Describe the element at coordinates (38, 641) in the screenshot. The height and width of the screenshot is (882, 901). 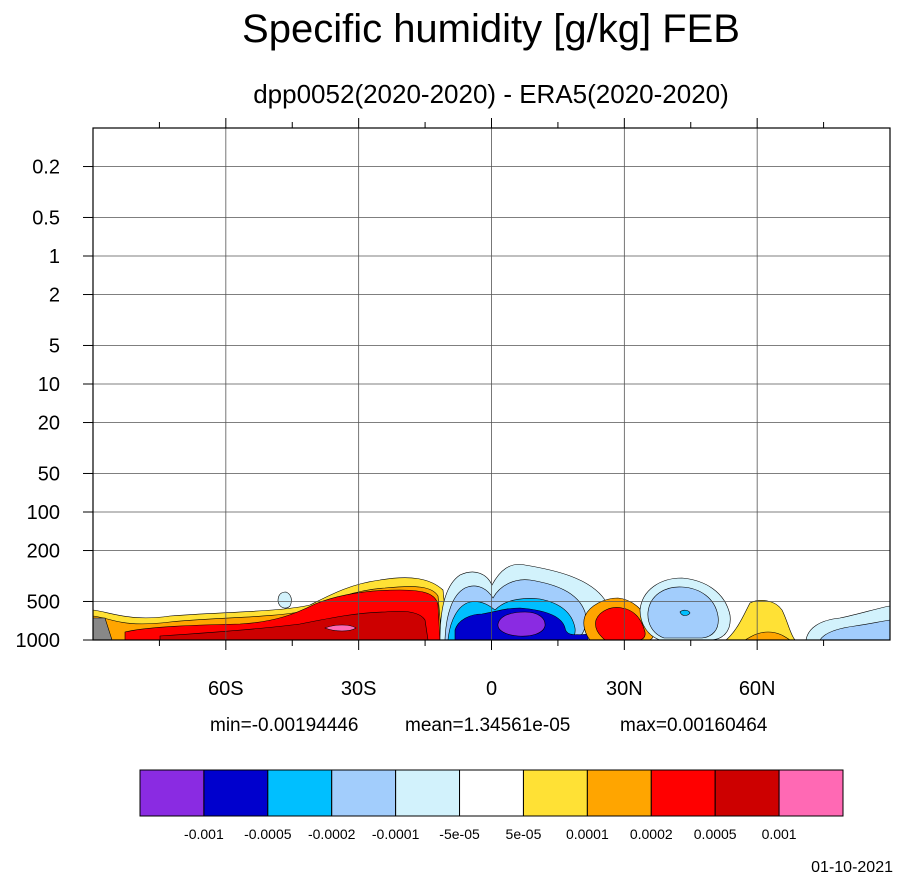
I see `y-tick-label: 1000` at that location.